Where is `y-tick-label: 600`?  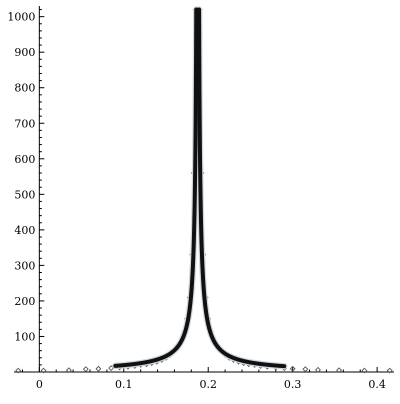
y-tick-label: 600 is located at coordinates (24, 159).